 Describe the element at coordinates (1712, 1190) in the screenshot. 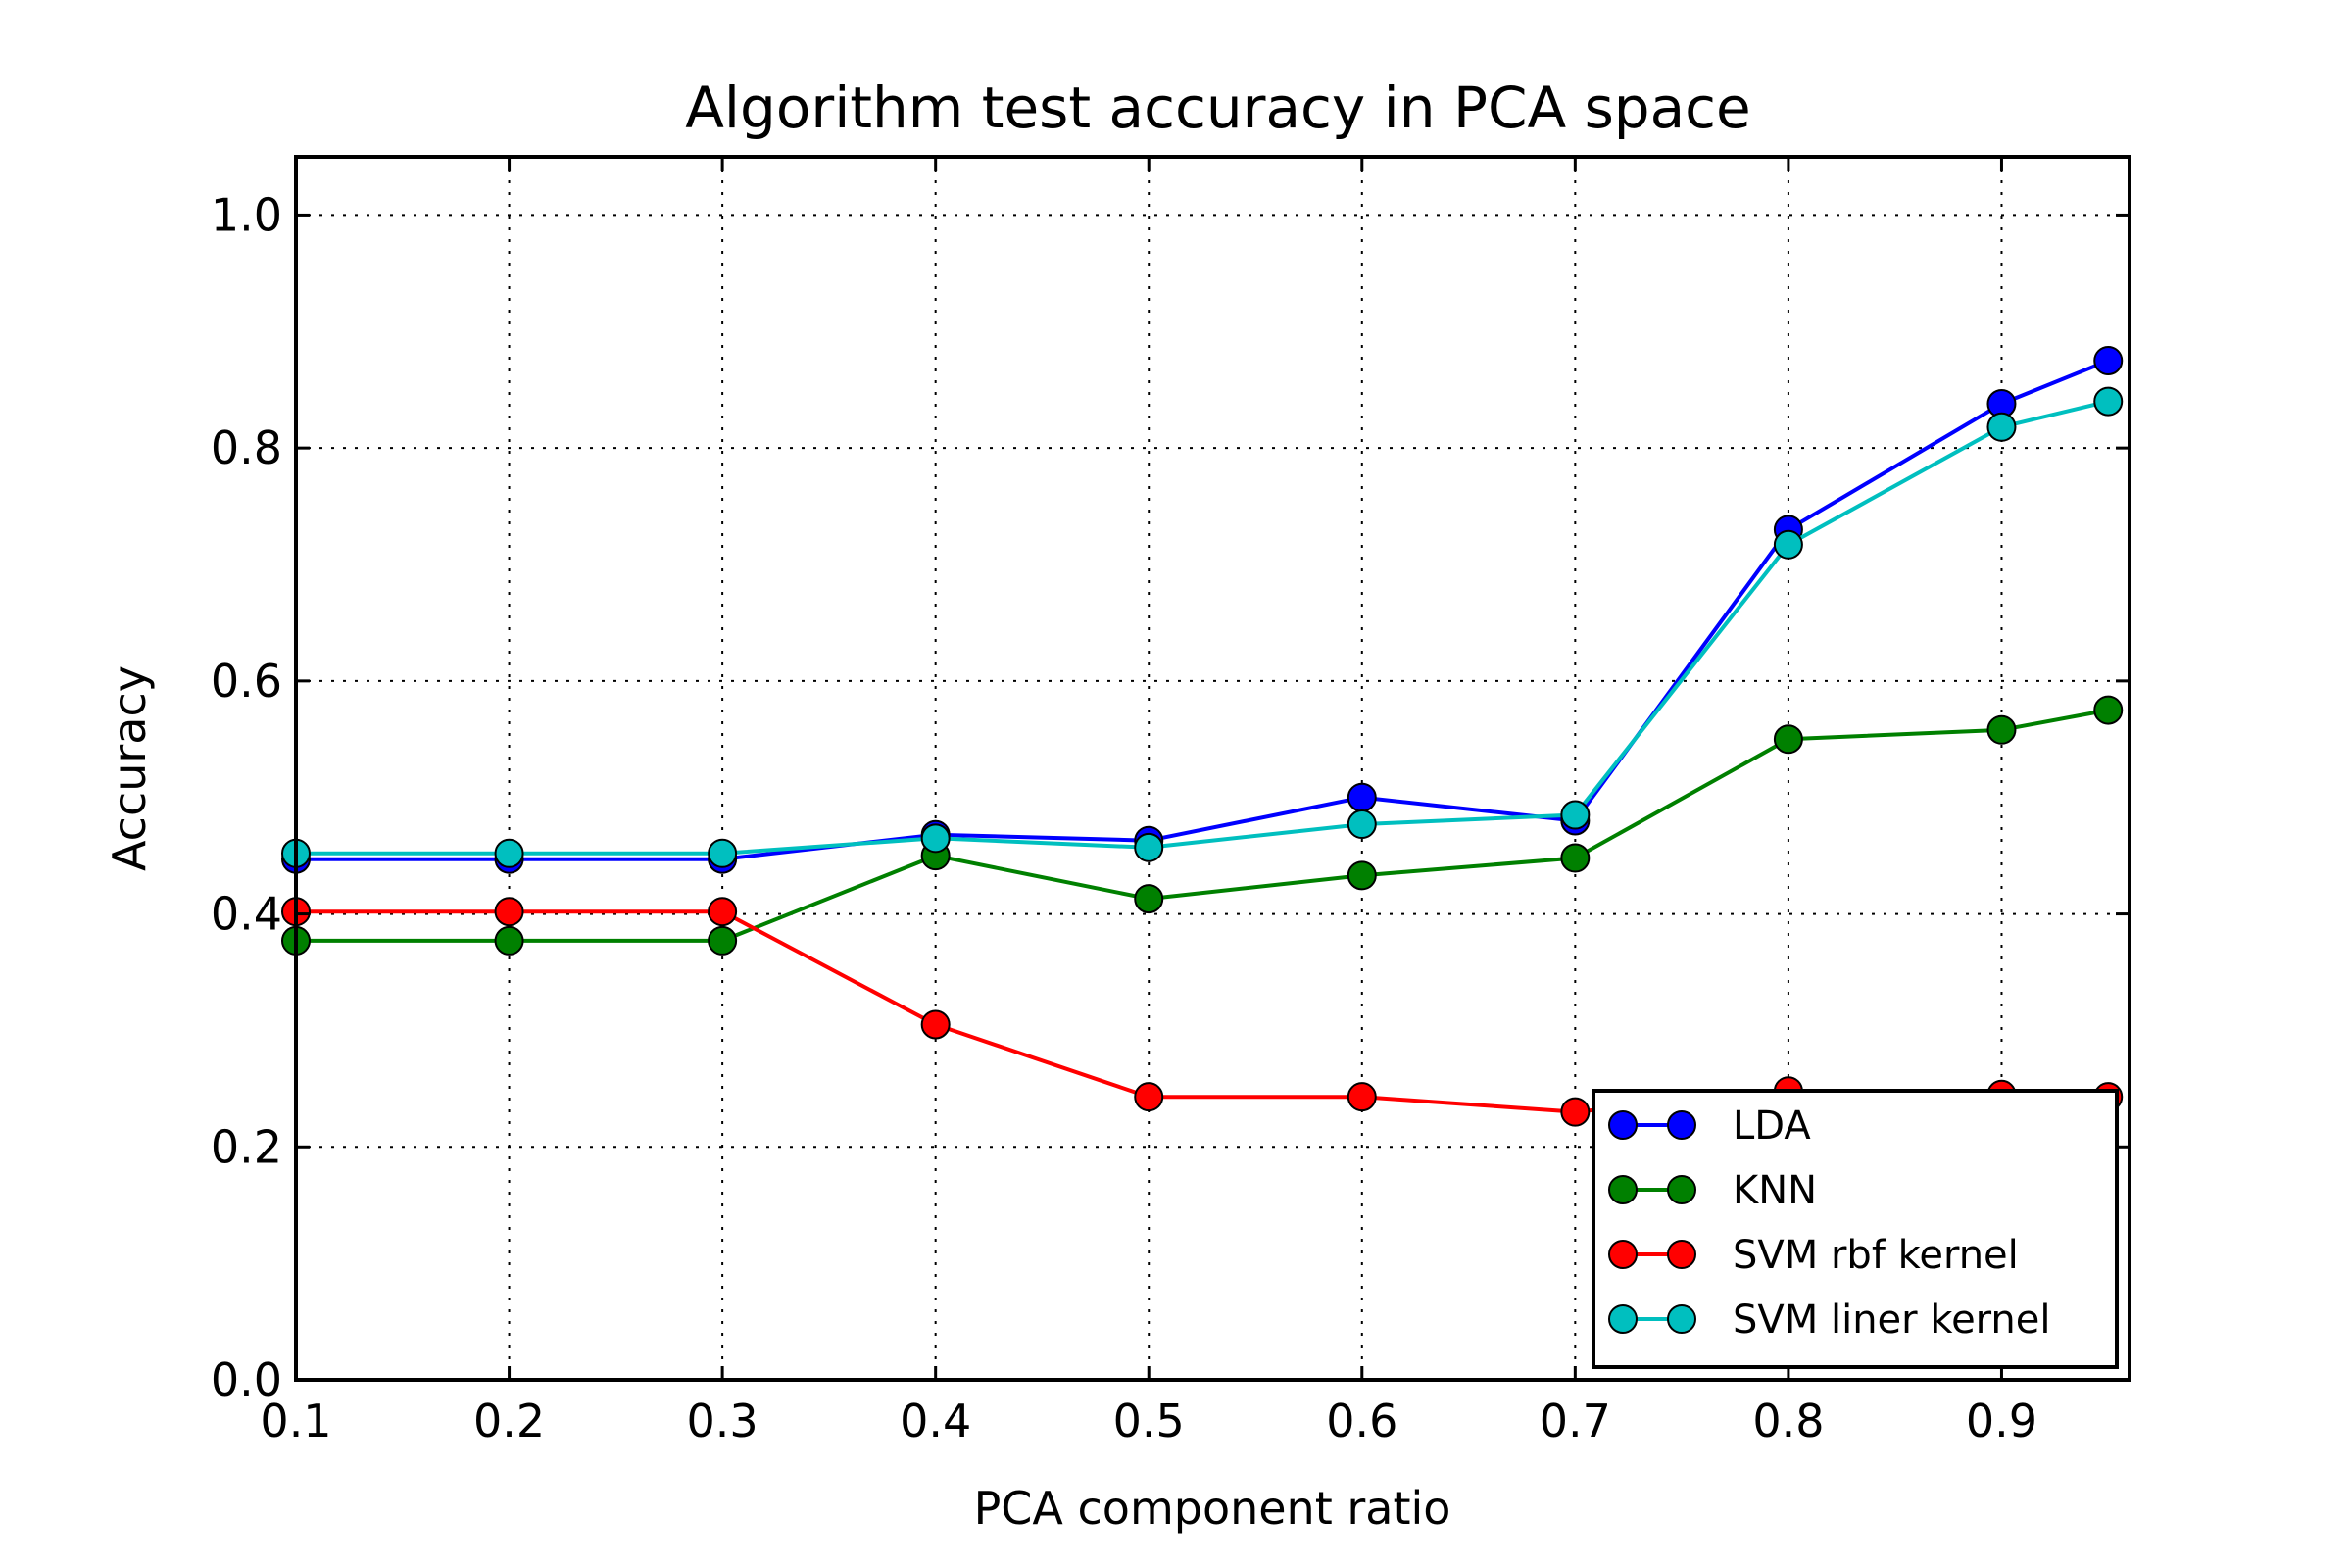

I see `legend-item: KNN` at that location.